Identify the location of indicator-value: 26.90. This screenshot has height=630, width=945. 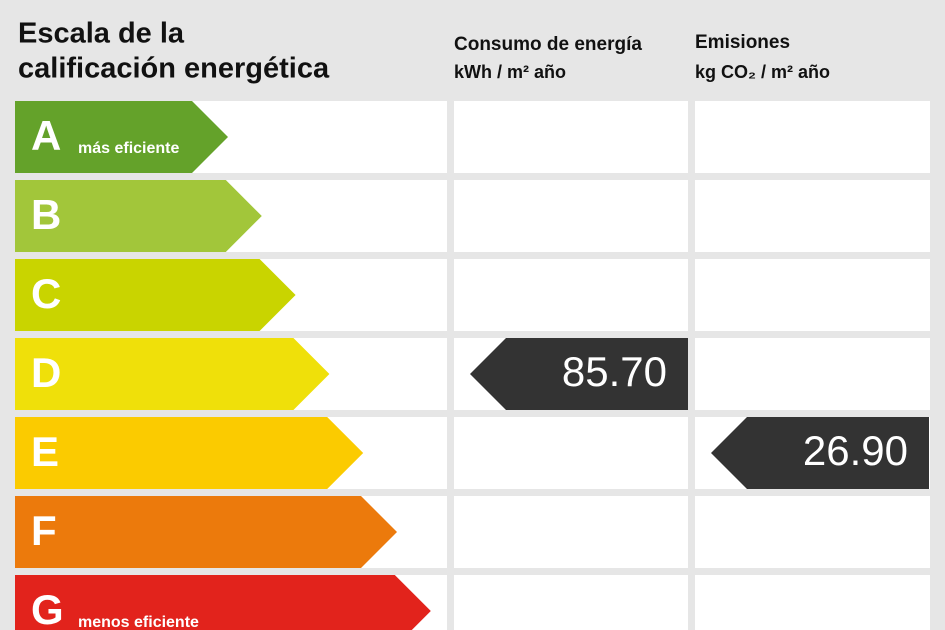
(855, 450).